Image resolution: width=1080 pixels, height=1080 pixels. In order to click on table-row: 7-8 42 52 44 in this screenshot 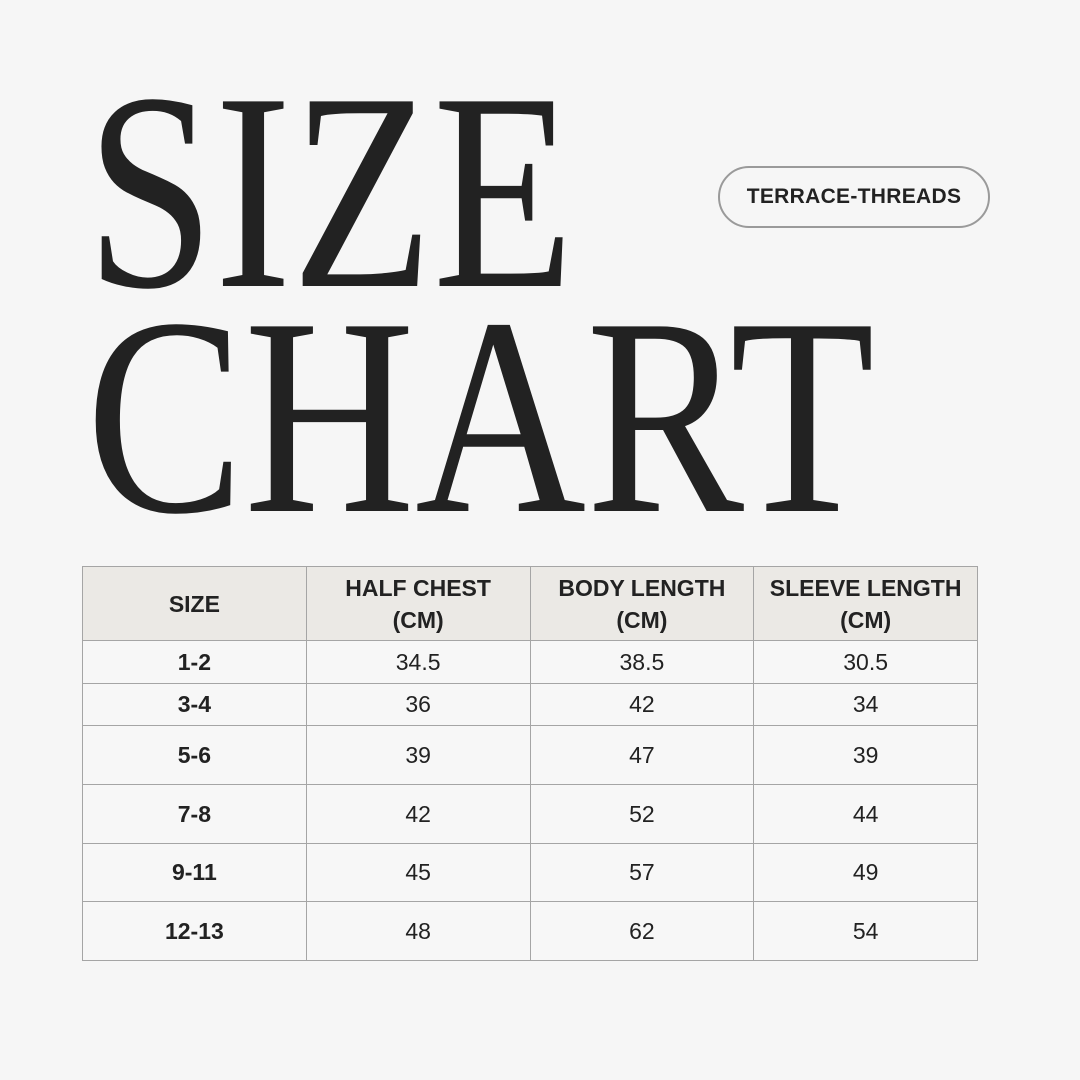, I will do `click(530, 814)`.